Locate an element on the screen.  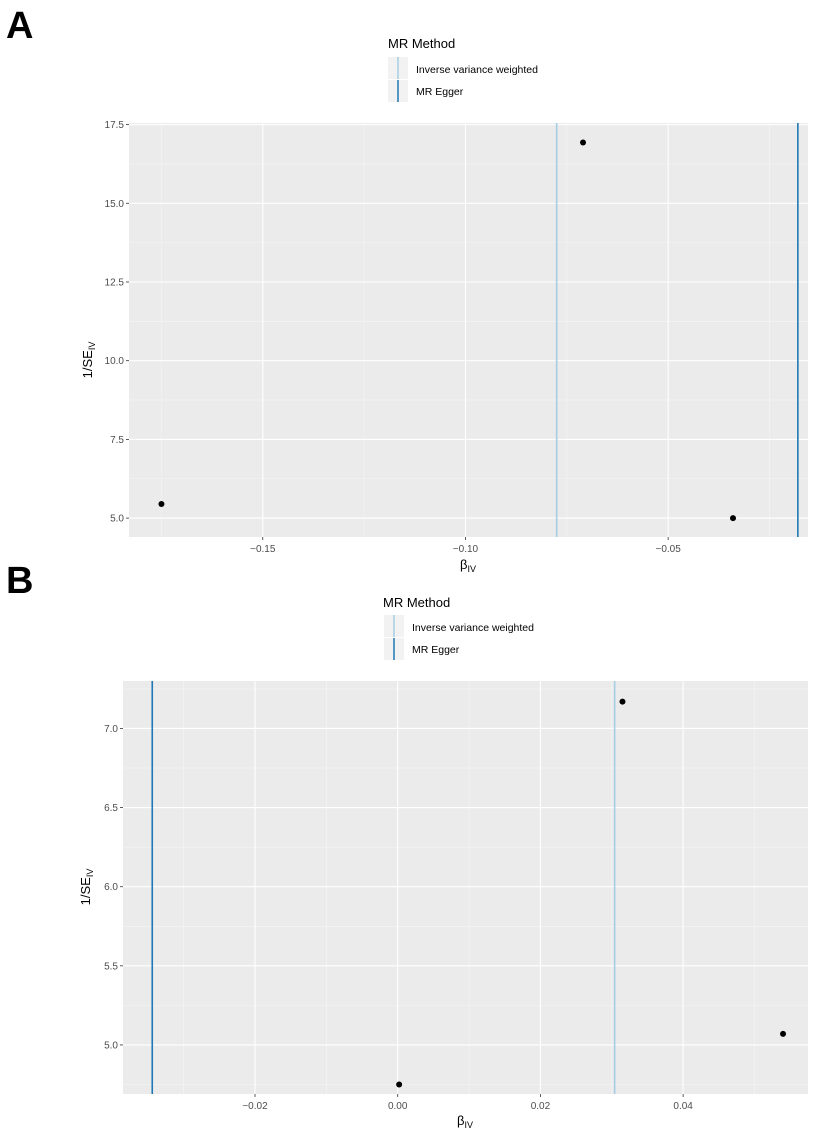
panel-b-legend-title: MR Method is located at coordinates (416, 602).